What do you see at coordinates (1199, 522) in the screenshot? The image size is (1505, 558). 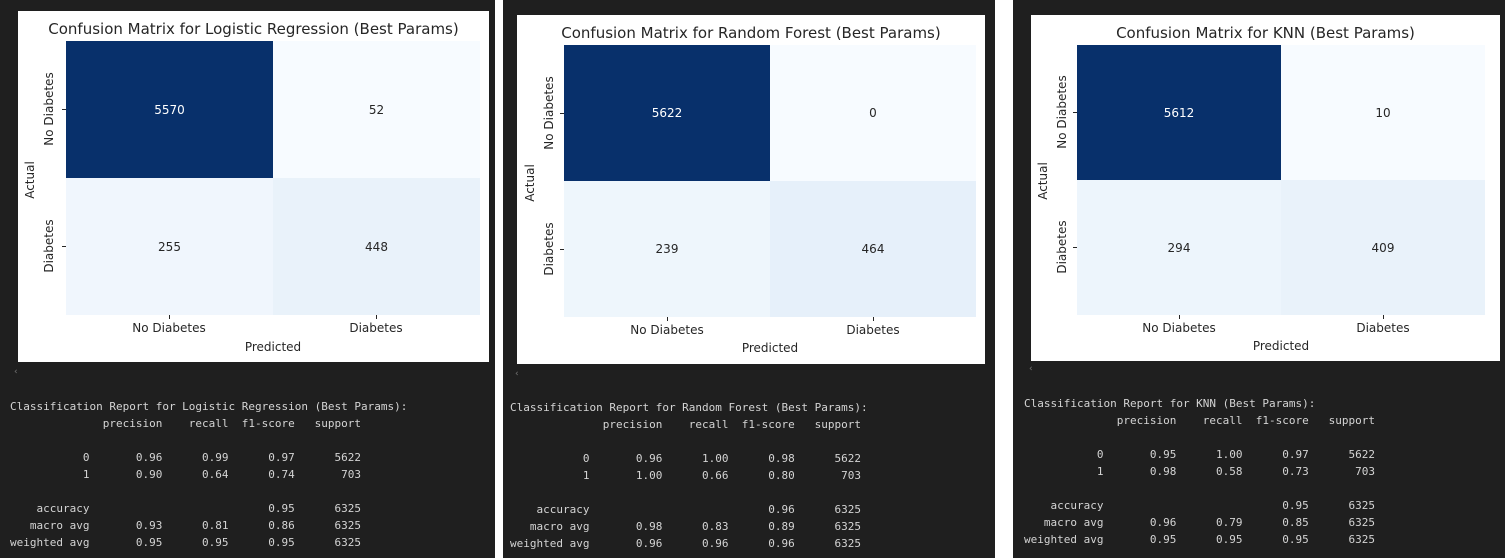 I see `report-macro-avg: macro avg 0.96 0.79 0.85 6325` at bounding box center [1199, 522].